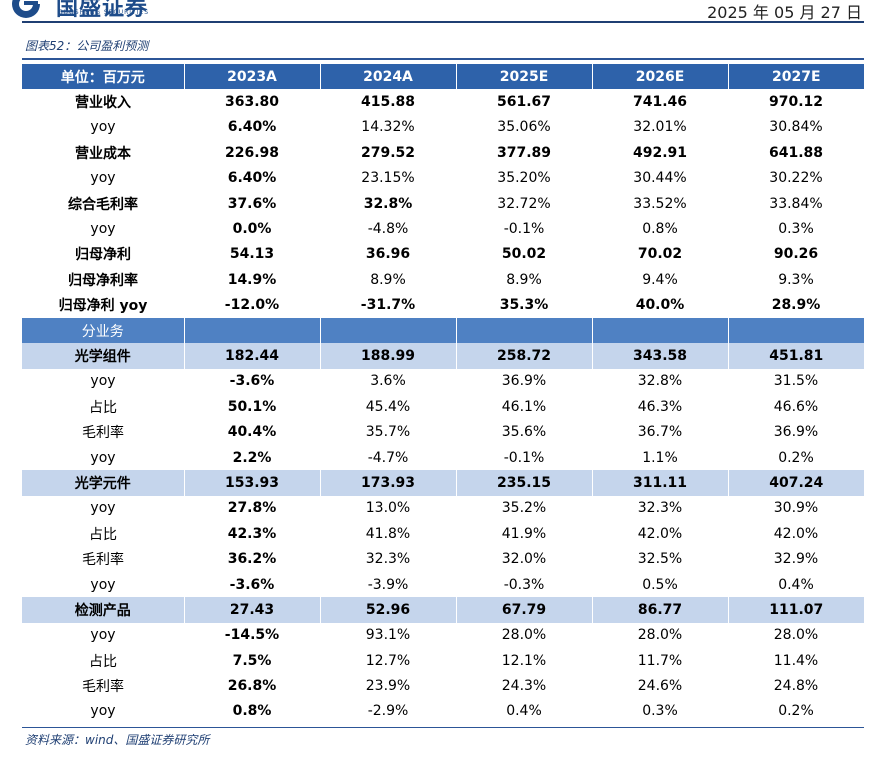 Image resolution: width=870 pixels, height=765 pixels. What do you see at coordinates (443, 558) in the screenshot?
I see `segment-detail-row: 毛利率 36.2% 32.3% 32.0% 32.5% 32.9%` at bounding box center [443, 558].